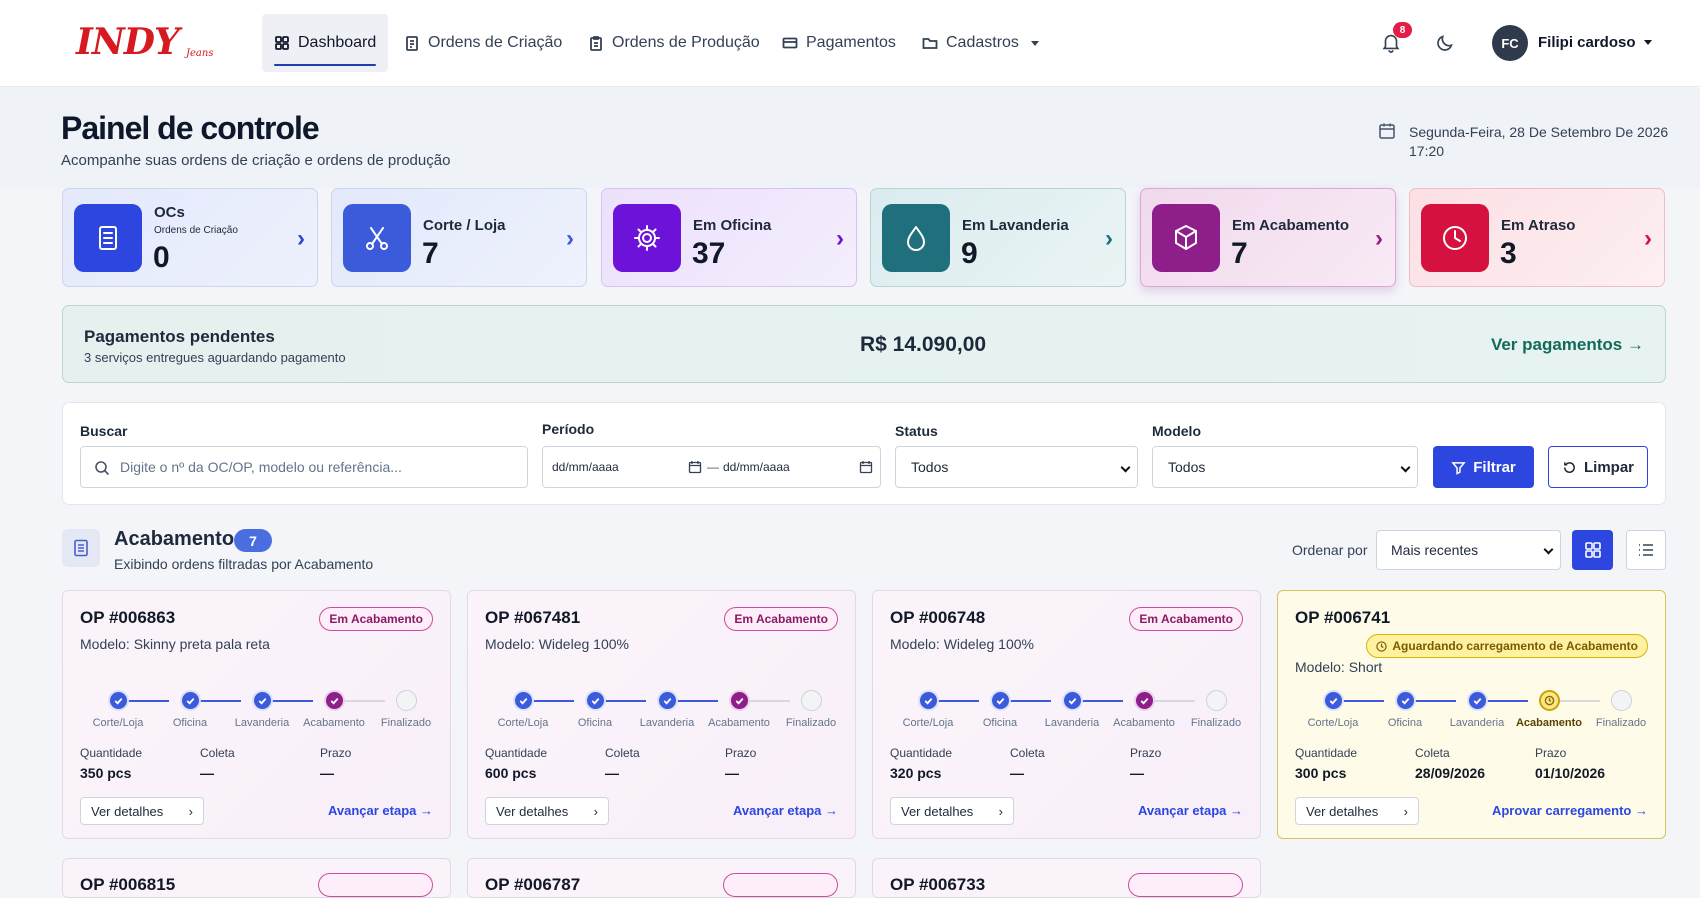 The height and width of the screenshot is (898, 1700). Describe the element at coordinates (533, 884) in the screenshot. I see `order-number: OP #006787` at that location.